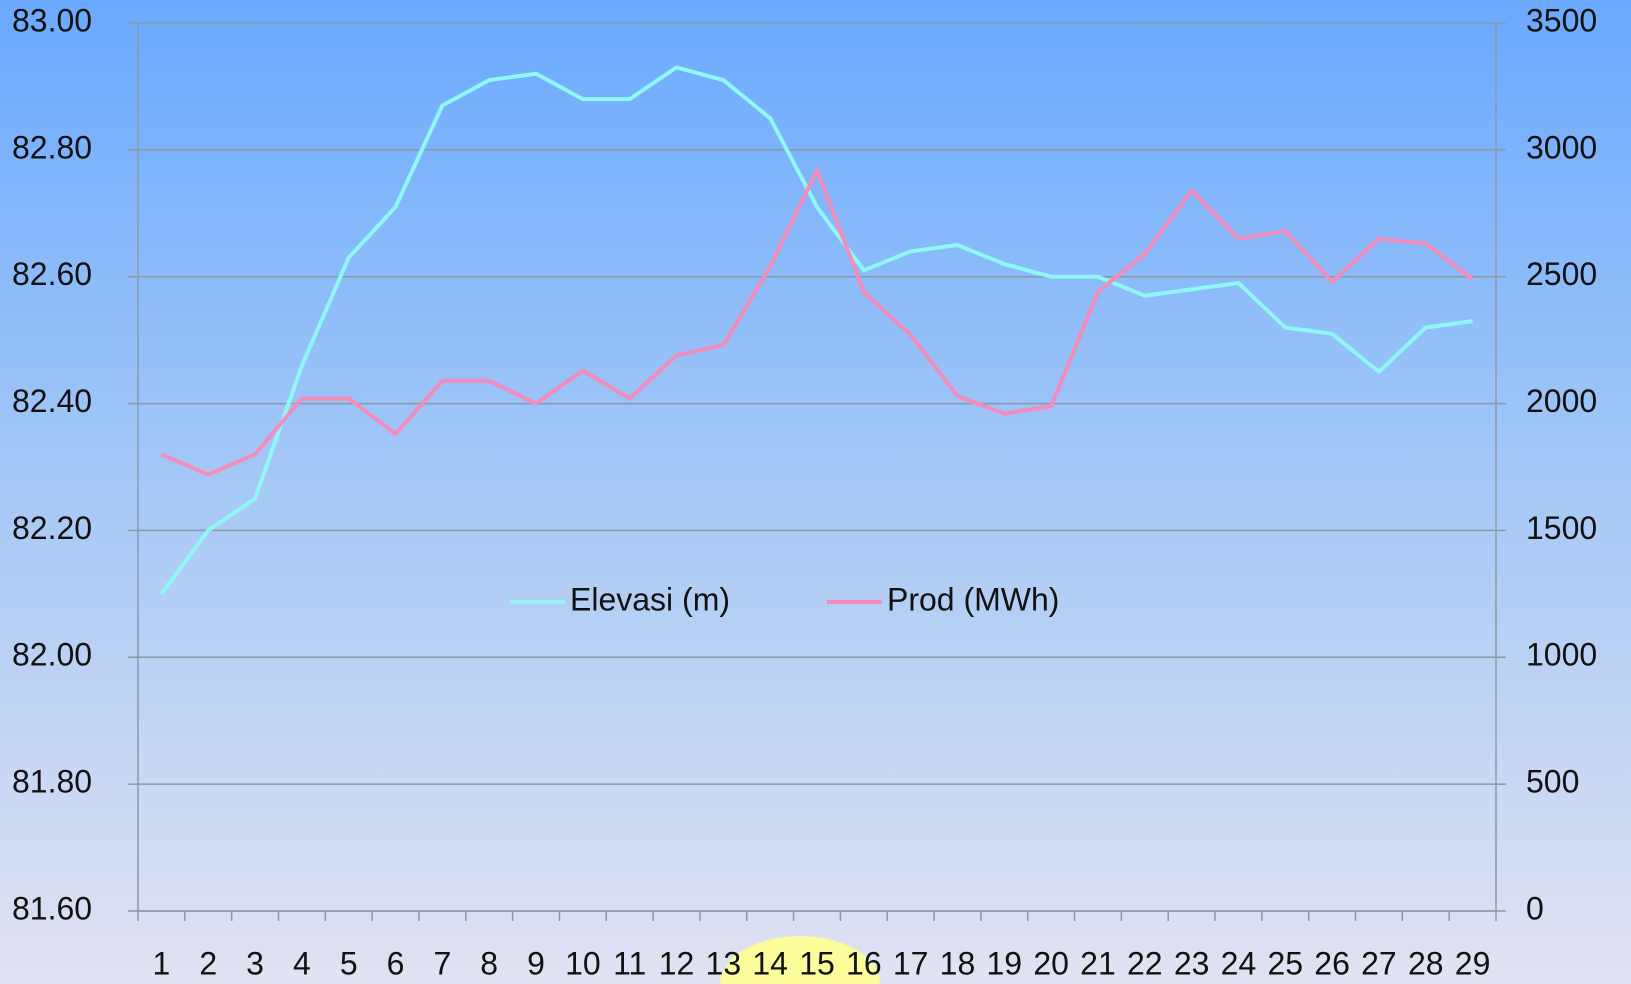 Image resolution: width=1631 pixels, height=984 pixels. I want to click on y-tick-label: 82.60, so click(52, 274).